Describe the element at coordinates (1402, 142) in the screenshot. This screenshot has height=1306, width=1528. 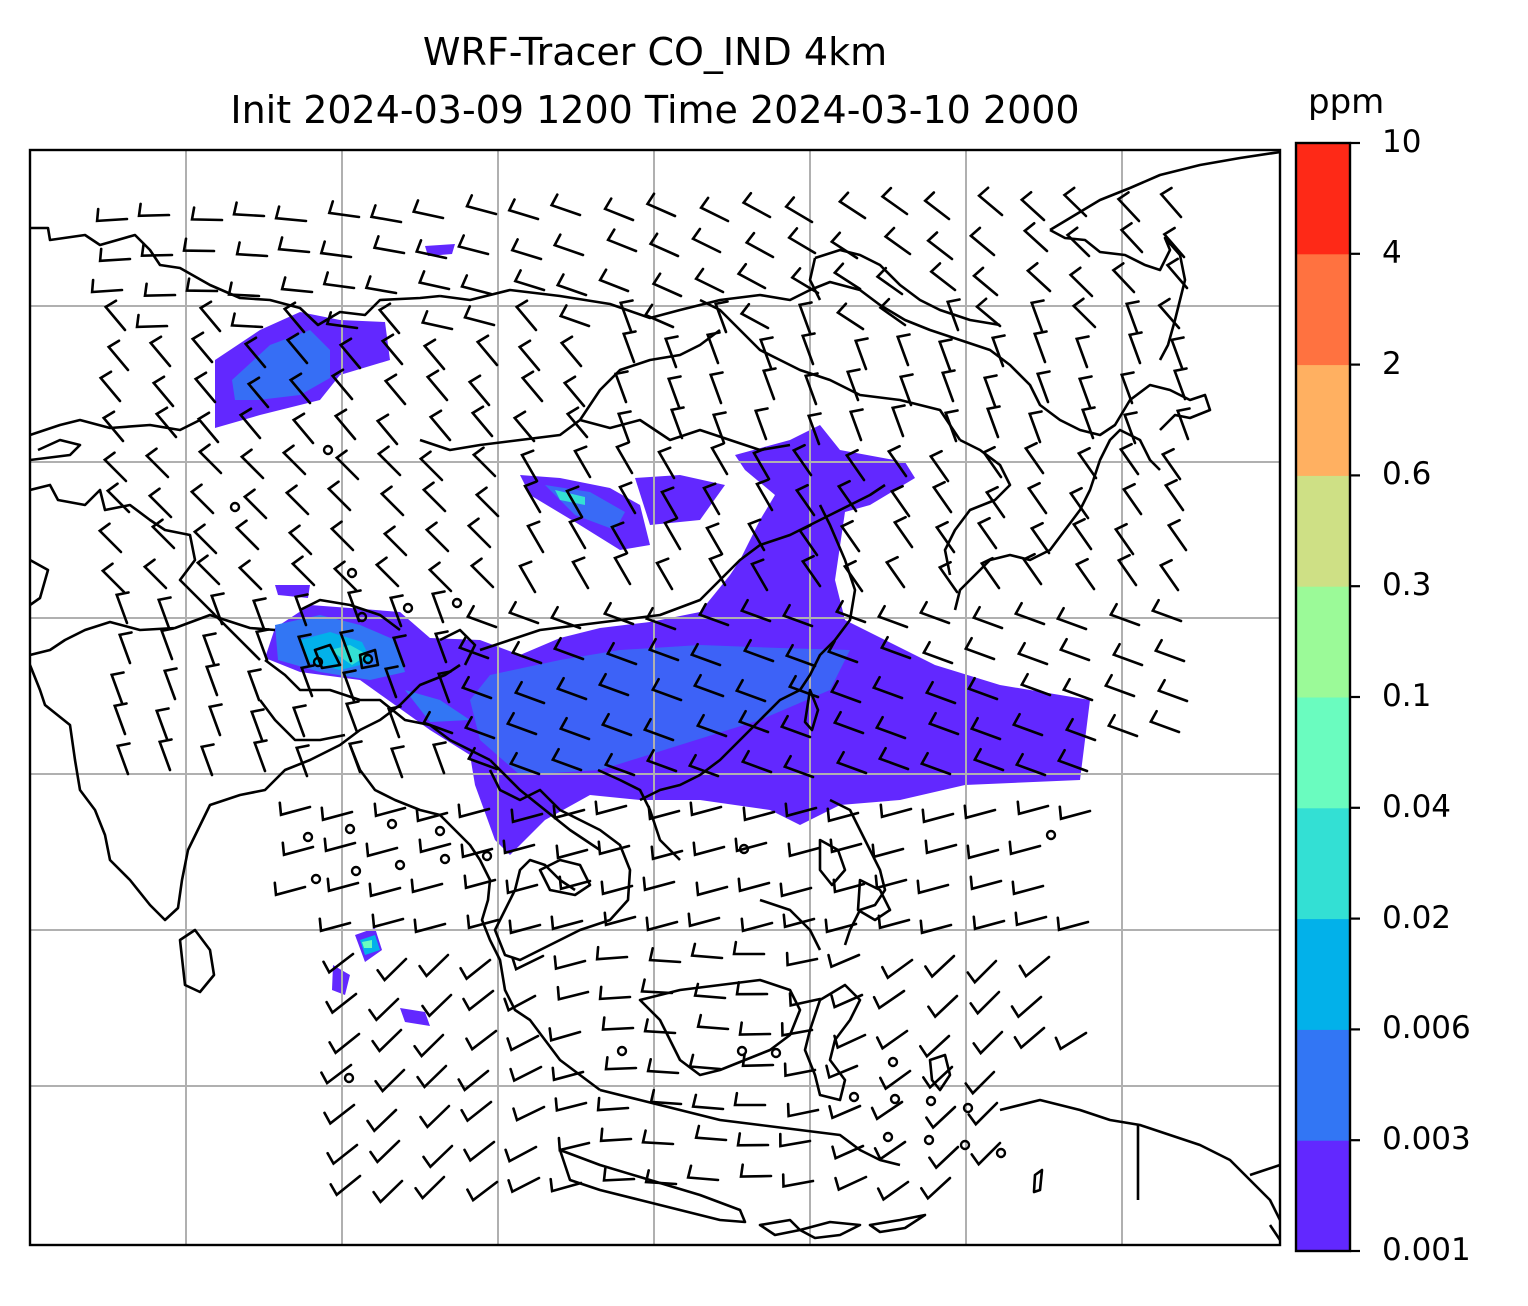
I see `colorbar-tick-label: 10` at that location.